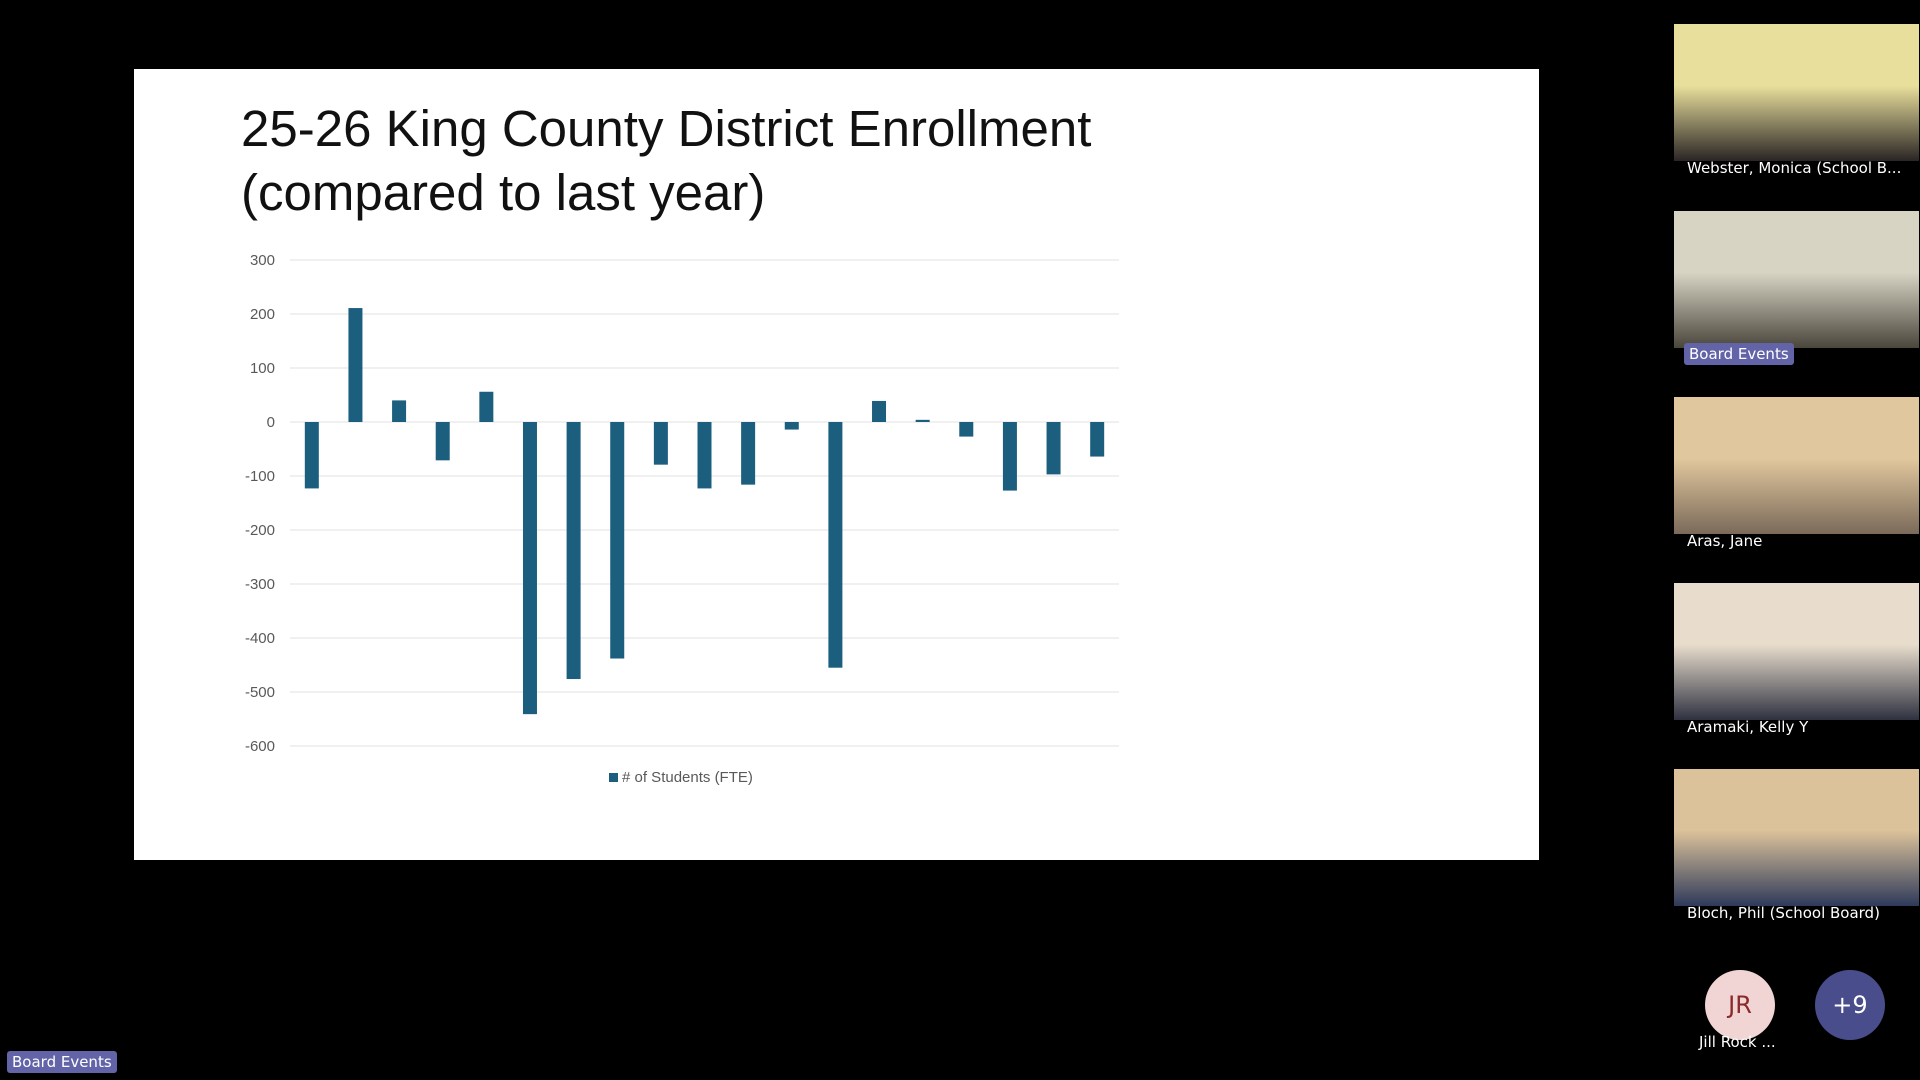  What do you see at coordinates (62, 1062) in the screenshot?
I see `presenter-badge: Board Events` at bounding box center [62, 1062].